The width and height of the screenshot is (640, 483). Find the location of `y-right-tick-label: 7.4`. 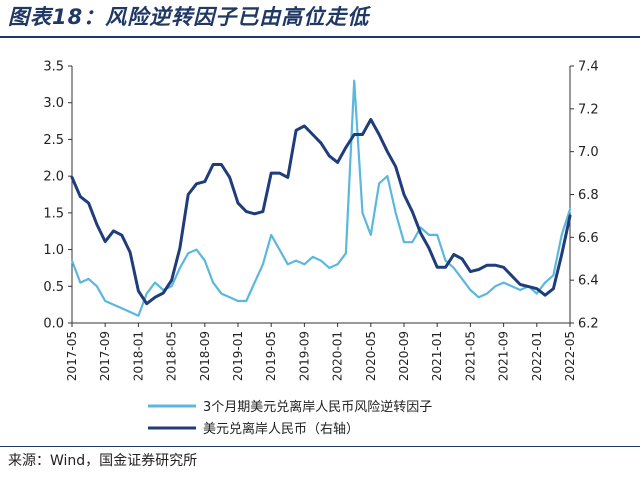

y-right-tick-label: 7.4 is located at coordinates (588, 67).